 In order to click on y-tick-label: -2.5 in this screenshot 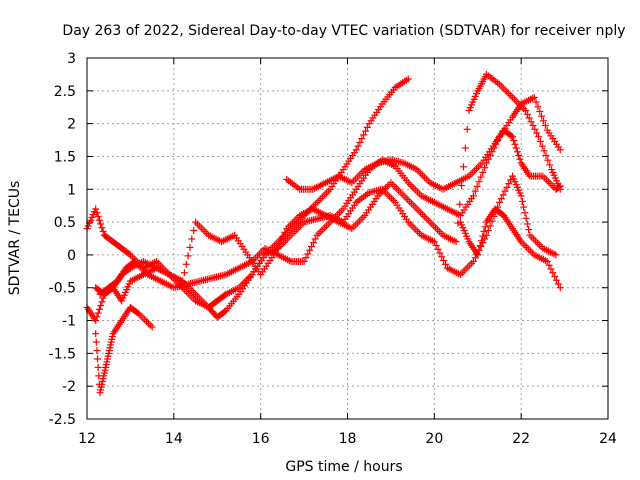, I will do `click(62, 420)`.